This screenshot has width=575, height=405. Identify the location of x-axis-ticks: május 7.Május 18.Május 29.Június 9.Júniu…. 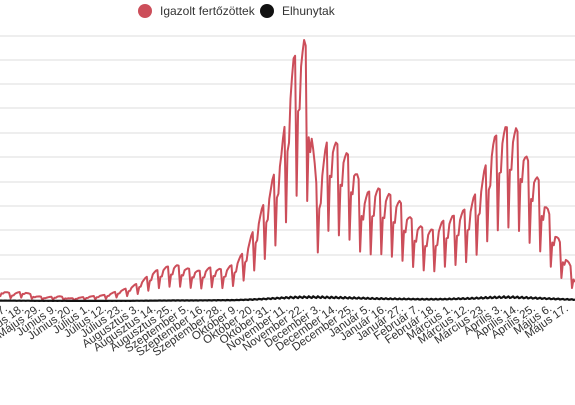
(285, 330).